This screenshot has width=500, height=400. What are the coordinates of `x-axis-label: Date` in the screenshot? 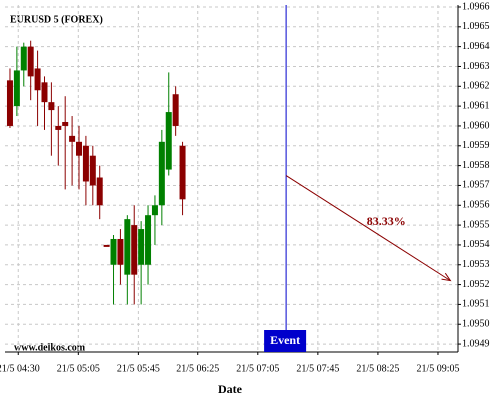 It's located at (230, 389).